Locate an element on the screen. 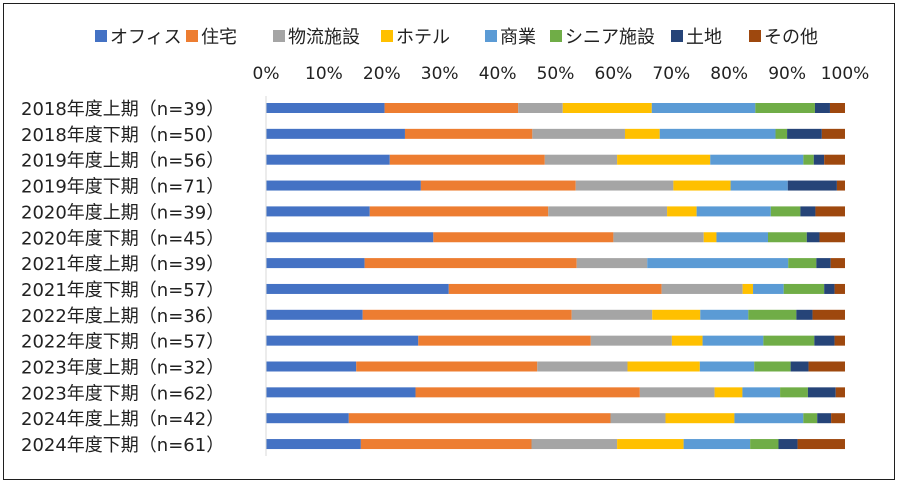 This screenshot has width=900, height=485. x-tick-label: 50% is located at coordinates (556, 74).